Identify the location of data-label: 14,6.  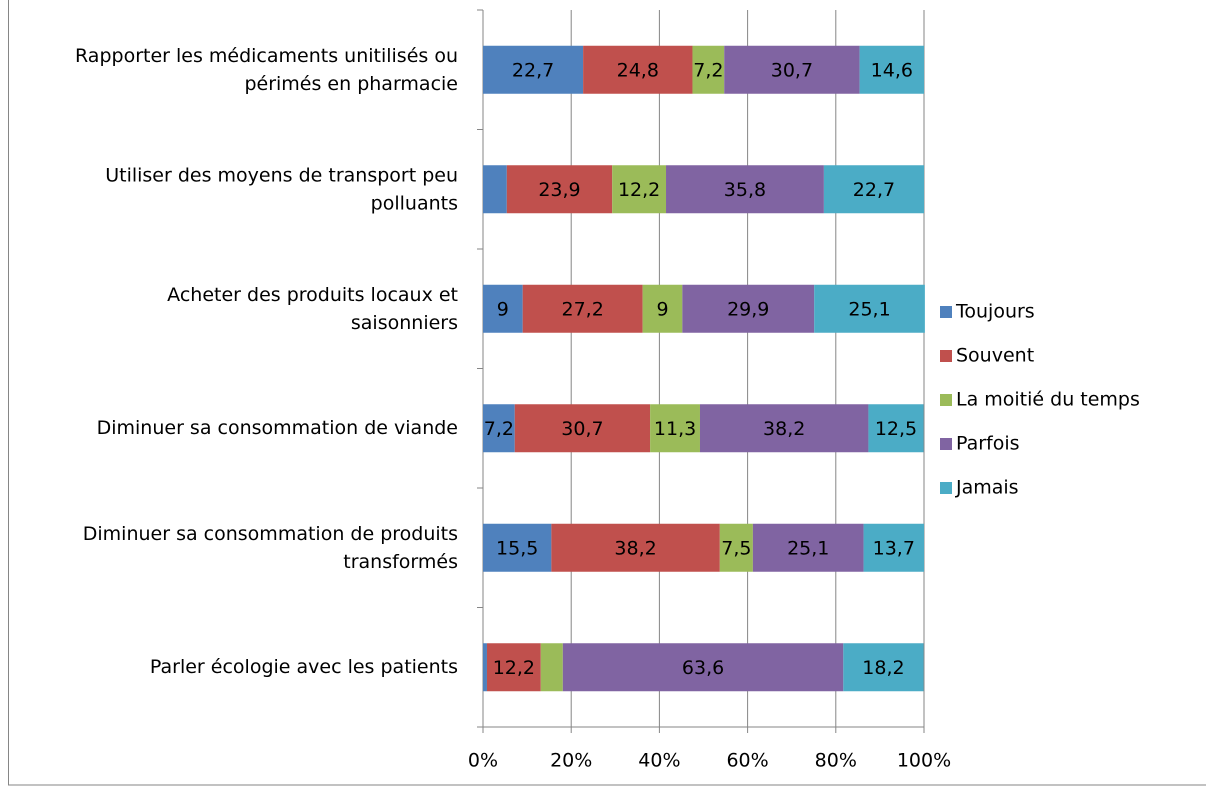
(892, 70).